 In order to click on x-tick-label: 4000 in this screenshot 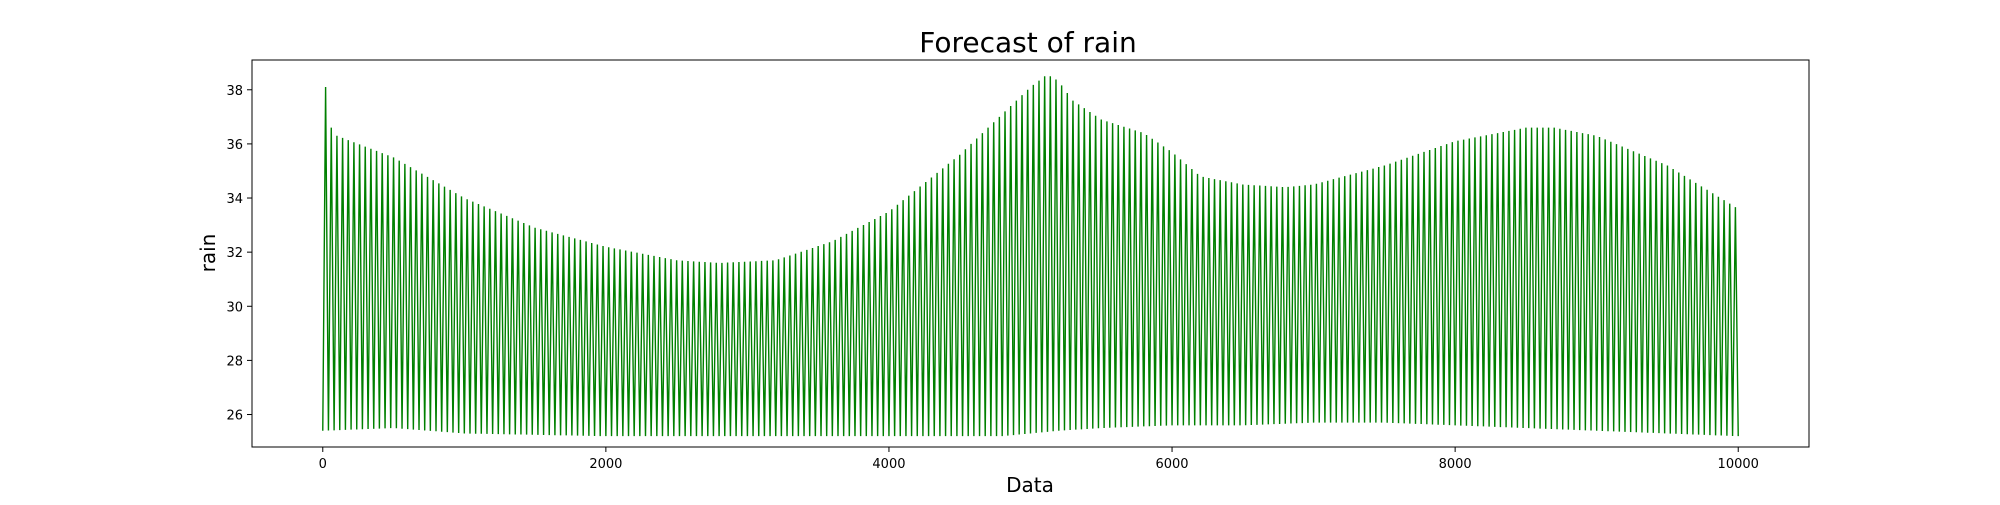, I will do `click(888, 464)`.